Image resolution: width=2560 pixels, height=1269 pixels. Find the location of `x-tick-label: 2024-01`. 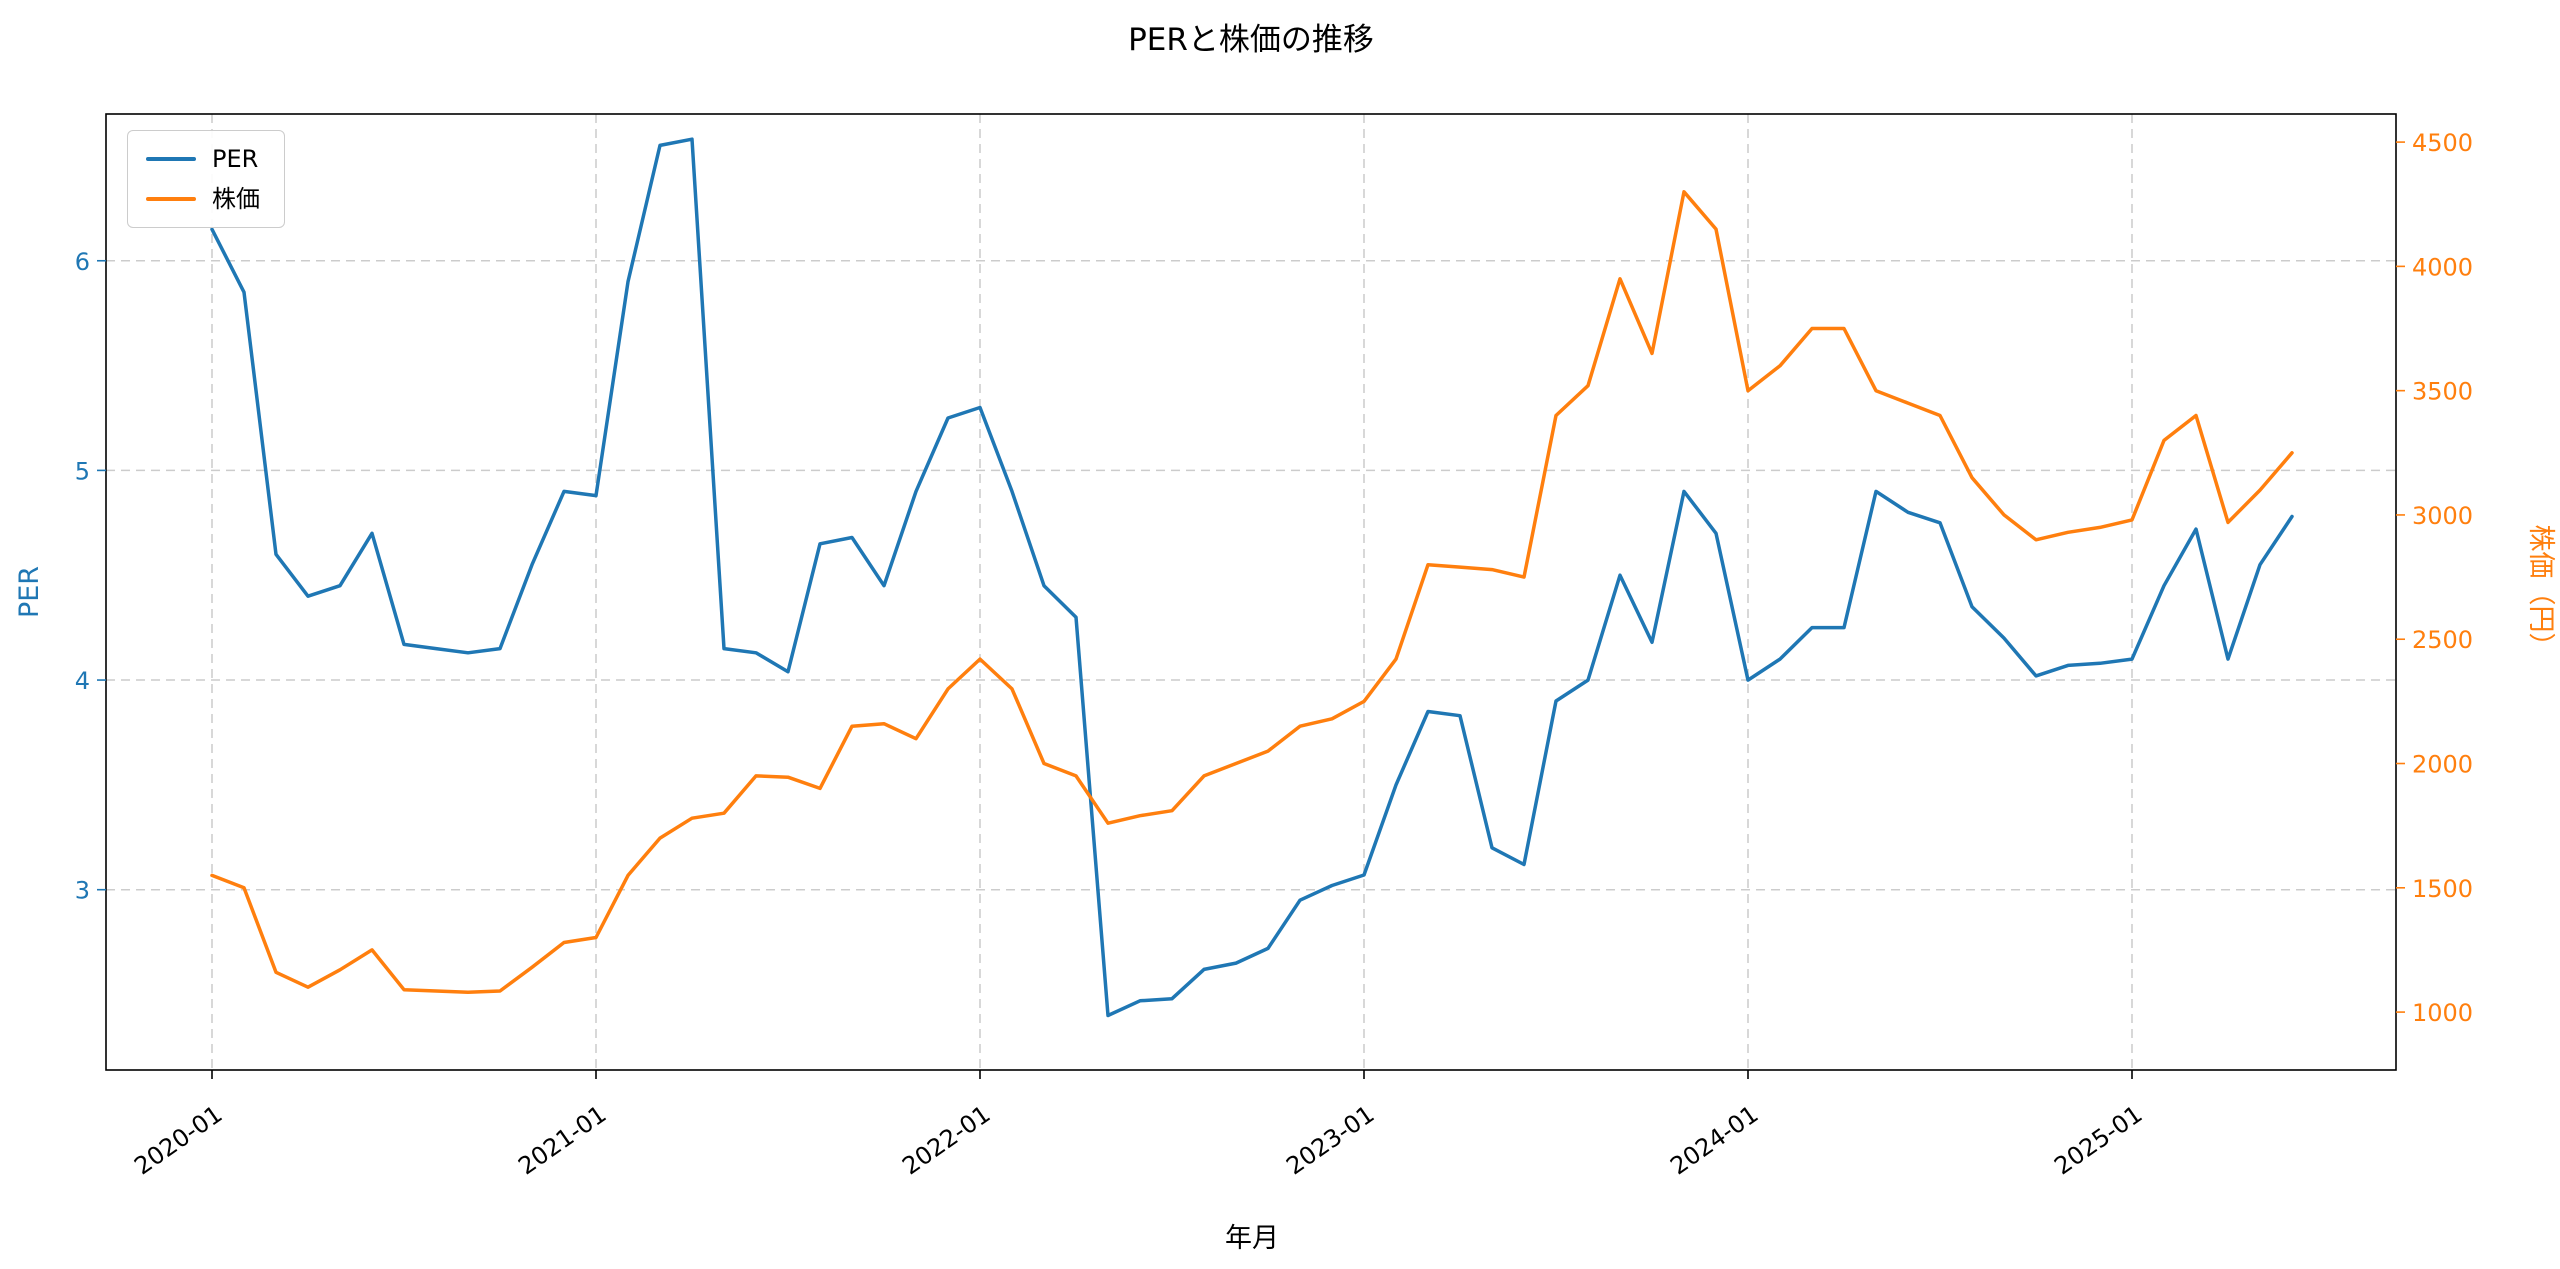

x-tick-label: 2024-01 is located at coordinates (1714, 1140).